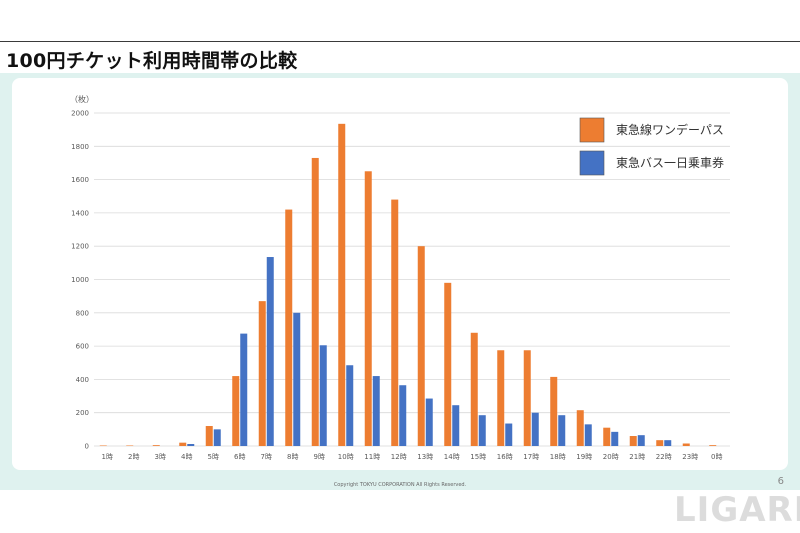 Image resolution: width=800 pixels, height=533 pixels. Describe the element at coordinates (80, 213) in the screenshot. I see `y-tick-label: 1400` at that location.